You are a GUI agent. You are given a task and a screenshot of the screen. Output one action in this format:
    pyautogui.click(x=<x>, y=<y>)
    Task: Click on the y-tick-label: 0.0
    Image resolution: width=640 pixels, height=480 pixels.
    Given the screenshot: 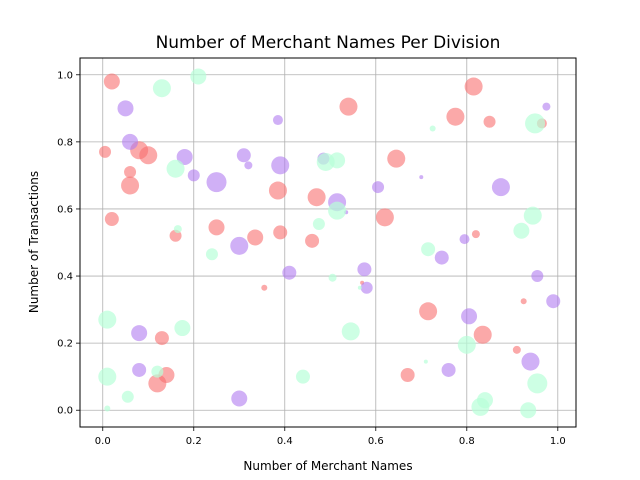 What is the action you would take?
    pyautogui.click(x=65, y=411)
    